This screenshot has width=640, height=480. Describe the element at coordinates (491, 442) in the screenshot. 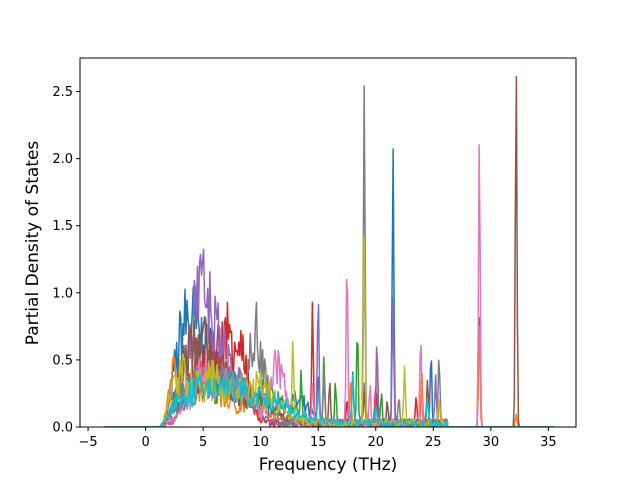

I see `x-tick-label: 30` at that location.